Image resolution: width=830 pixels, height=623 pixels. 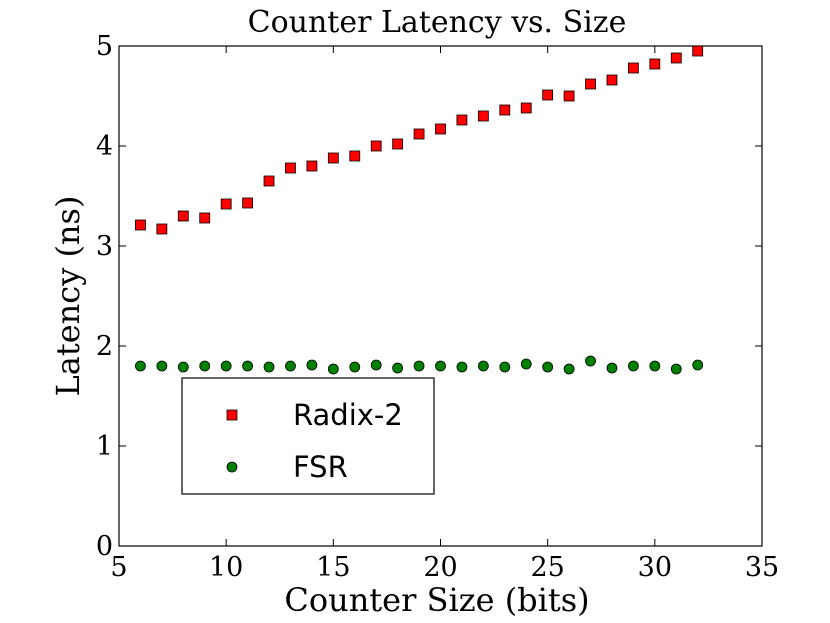 I want to click on x-tick-label: 30, so click(x=655, y=567).